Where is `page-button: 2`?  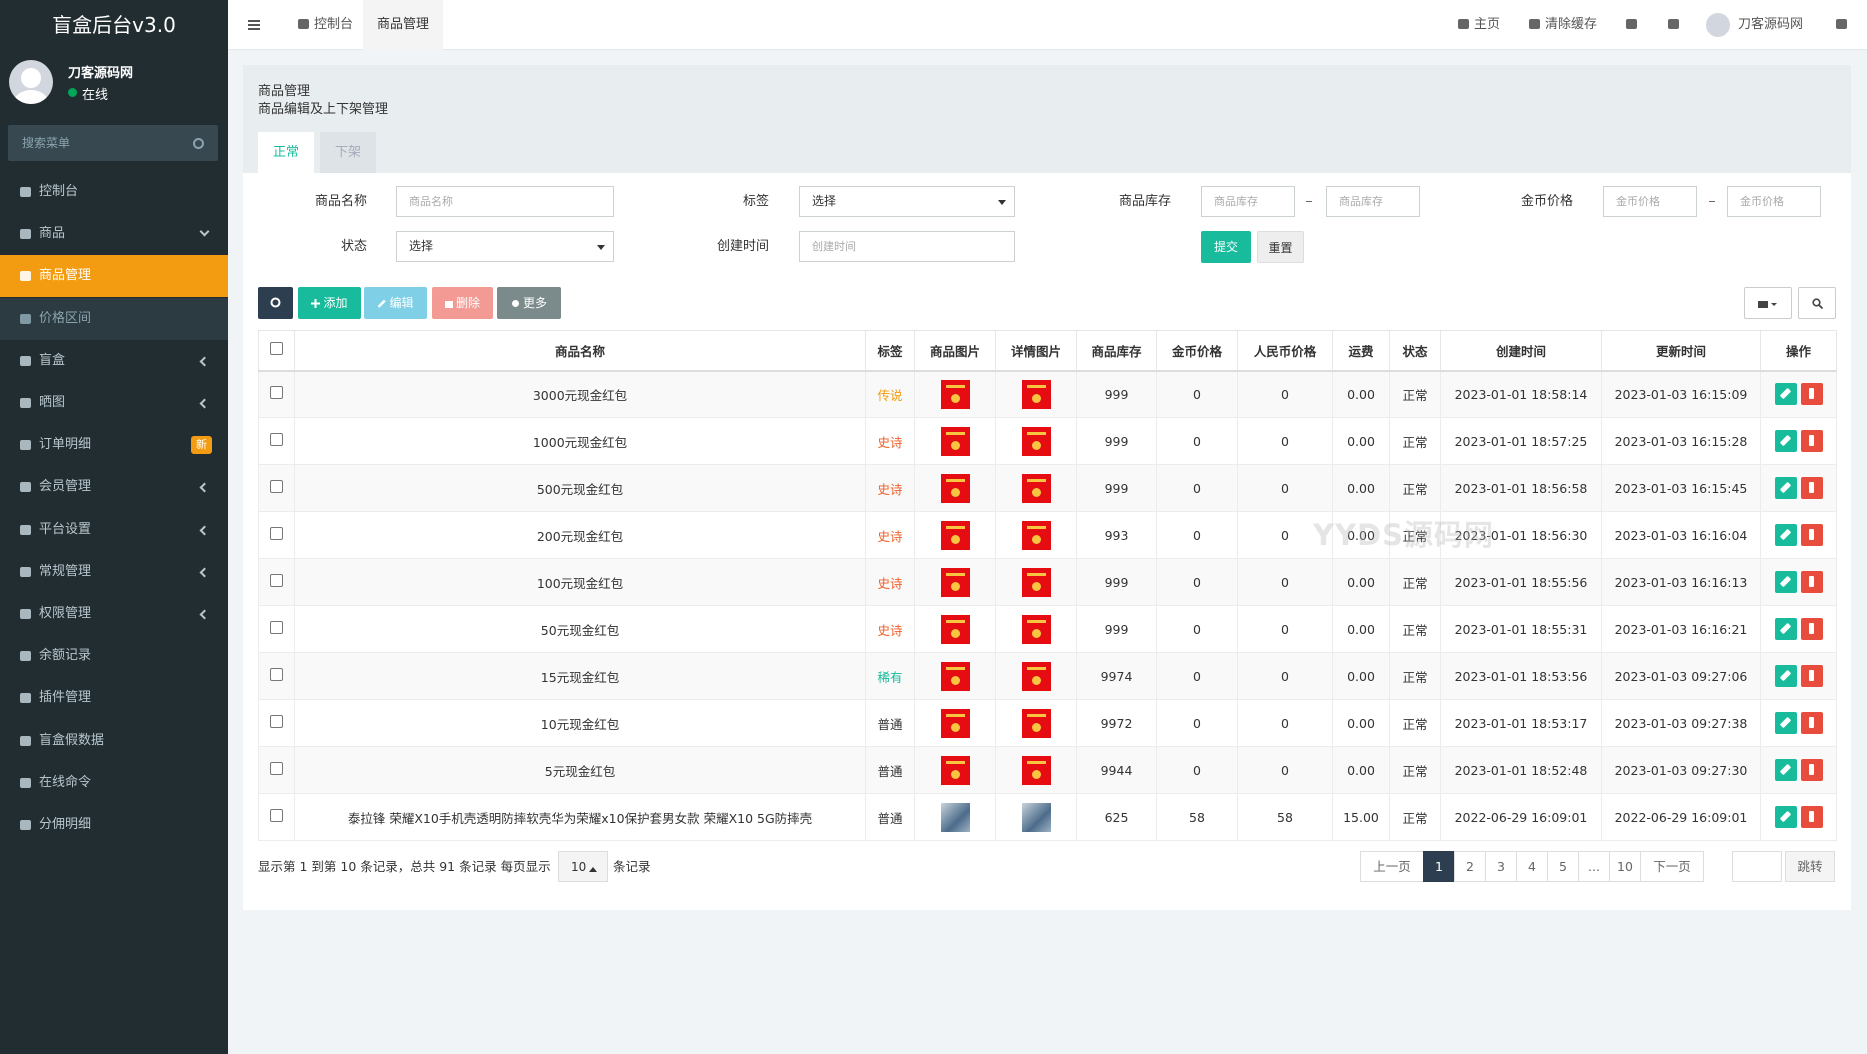 page-button: 2 is located at coordinates (1470, 866).